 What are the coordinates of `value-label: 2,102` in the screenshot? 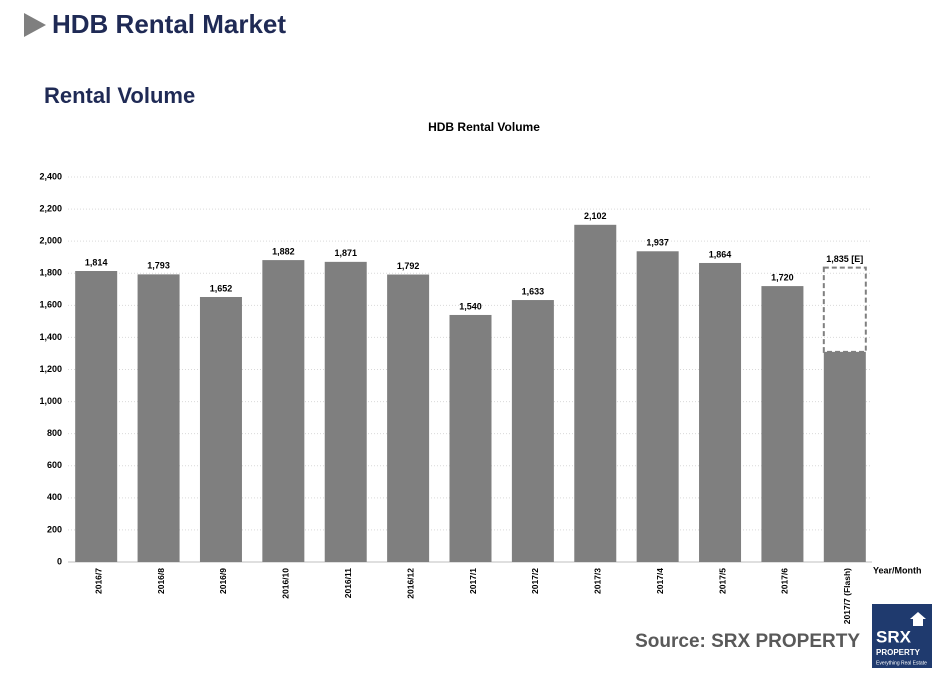 It's located at (595, 216).